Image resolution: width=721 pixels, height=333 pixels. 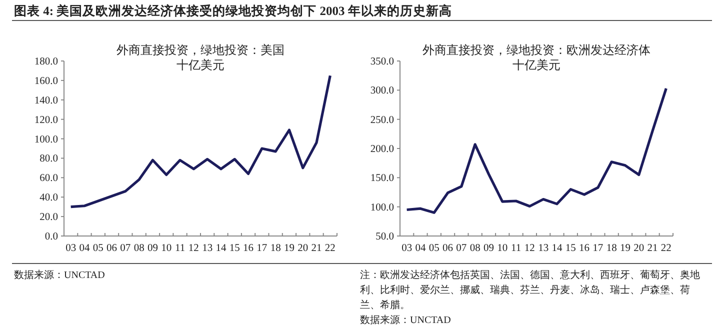 I want to click on y-tick-label: 200.0, so click(x=382, y=149).